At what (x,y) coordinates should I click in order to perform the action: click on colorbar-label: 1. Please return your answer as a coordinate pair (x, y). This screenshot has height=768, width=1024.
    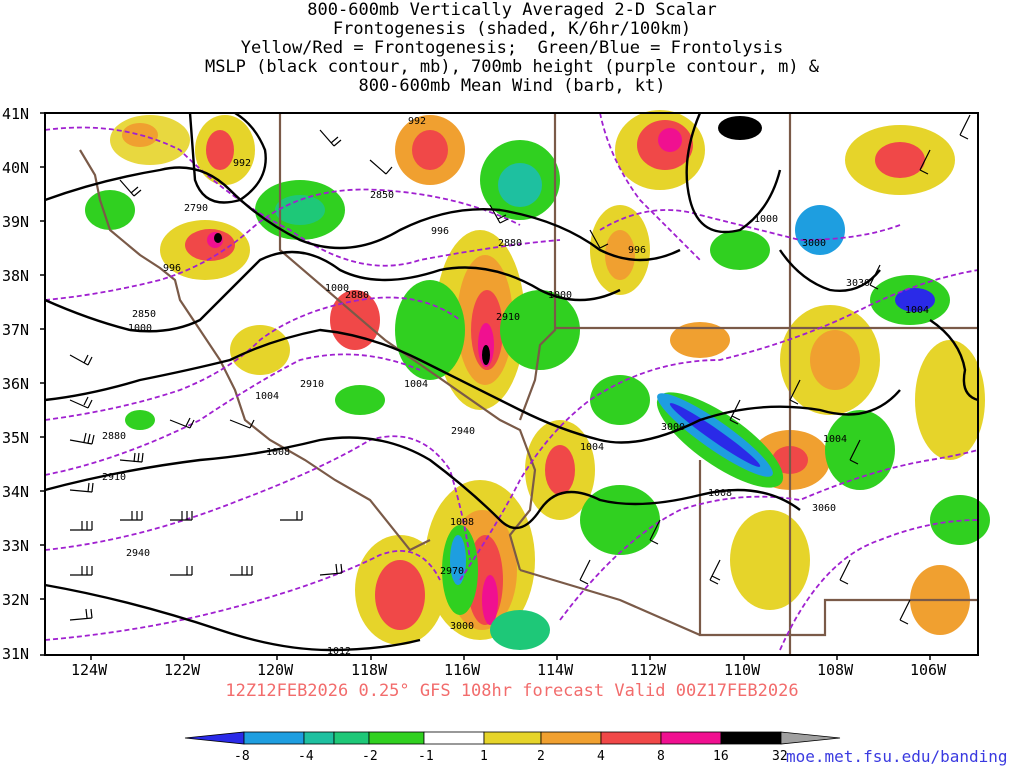
    Looking at the image, I should click on (484, 756).